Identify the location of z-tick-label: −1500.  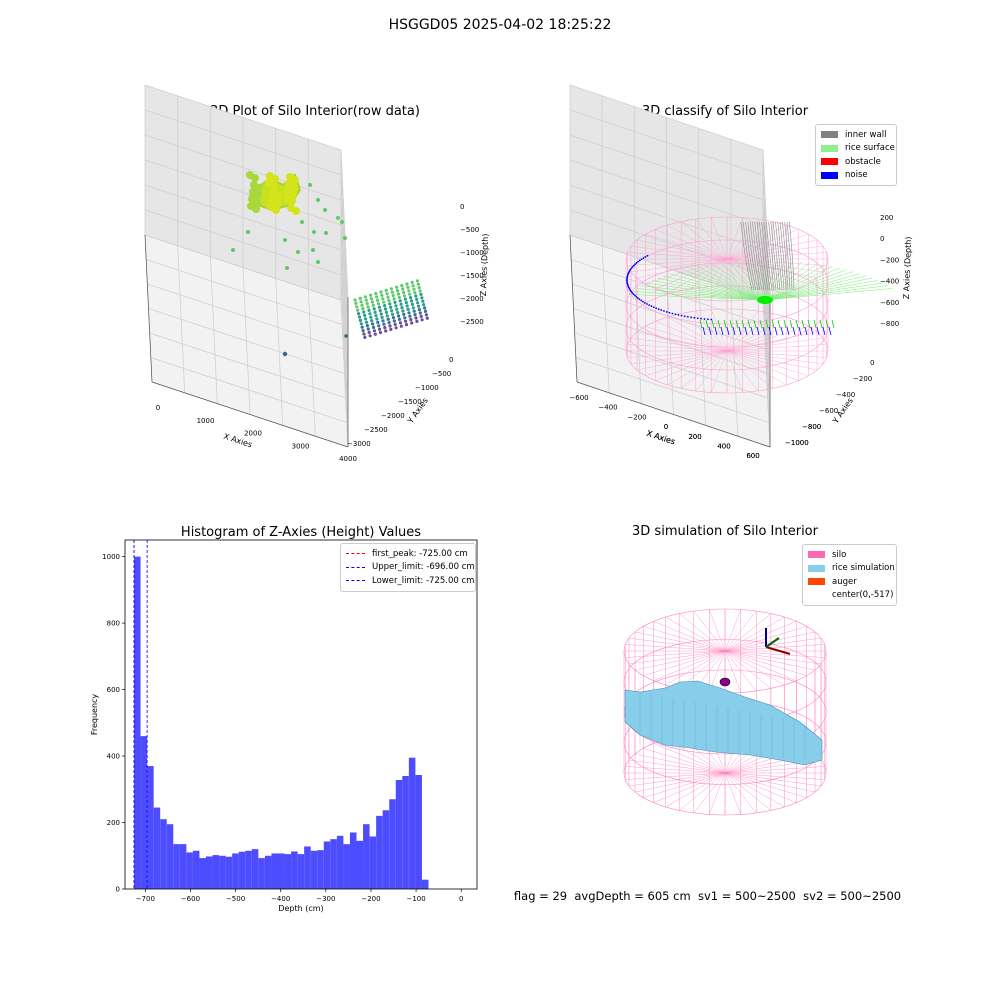
(472, 276).